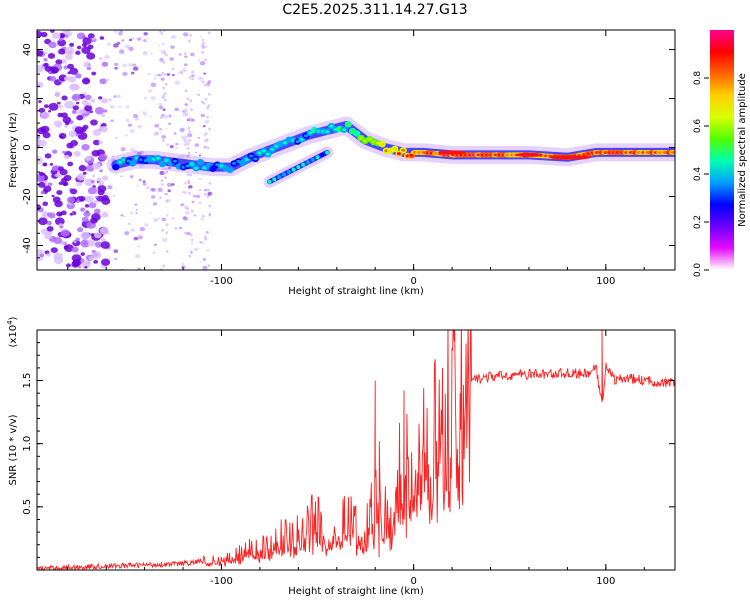 The height and width of the screenshot is (600, 750). What do you see at coordinates (13, 449) in the screenshot?
I see `snr-y-label: SNR (10 * v/v)` at bounding box center [13, 449].